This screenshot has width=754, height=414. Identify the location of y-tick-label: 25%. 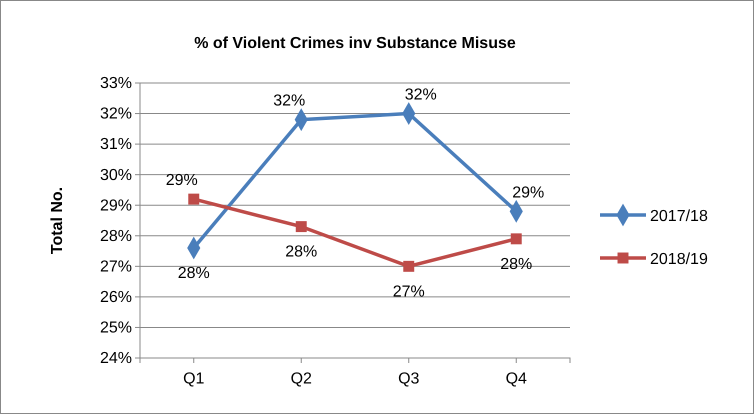
(116, 328).